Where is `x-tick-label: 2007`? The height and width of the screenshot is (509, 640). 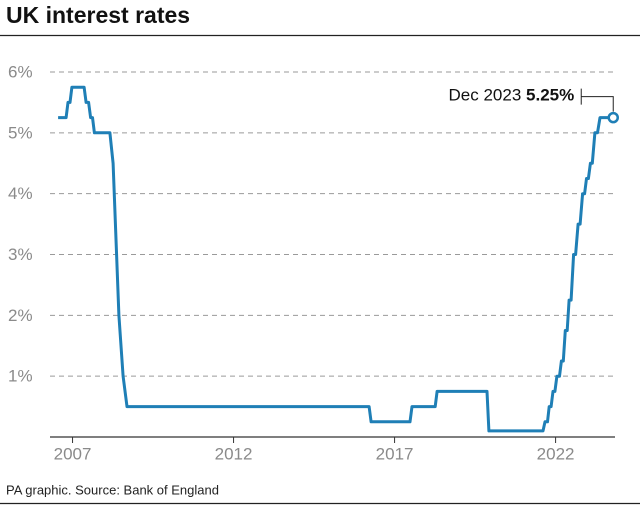 x-tick-label: 2007 is located at coordinates (73, 453).